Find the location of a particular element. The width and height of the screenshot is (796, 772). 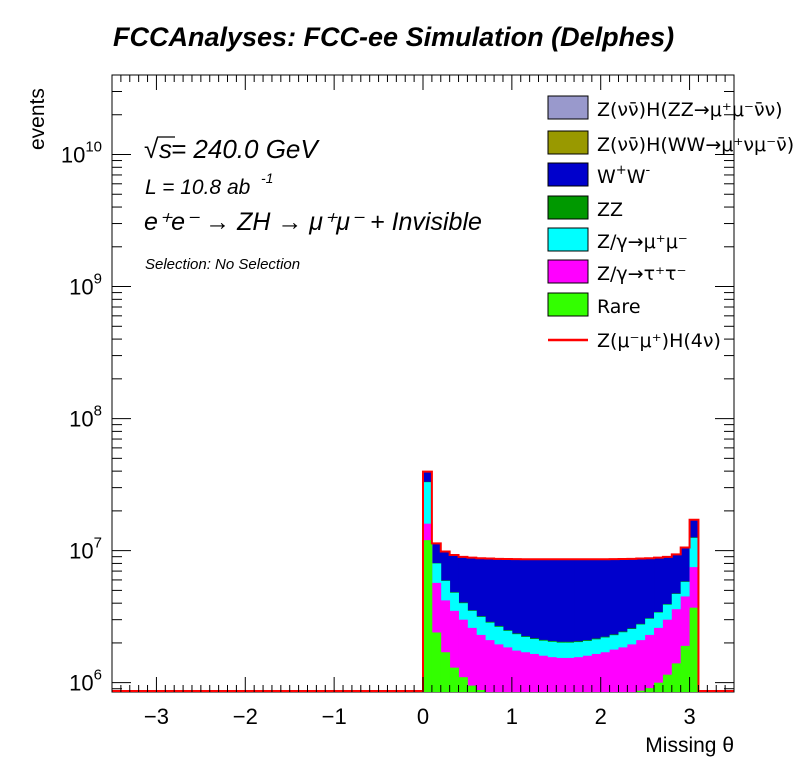

bar-s1-b16 is located at coordinates (570, 674).